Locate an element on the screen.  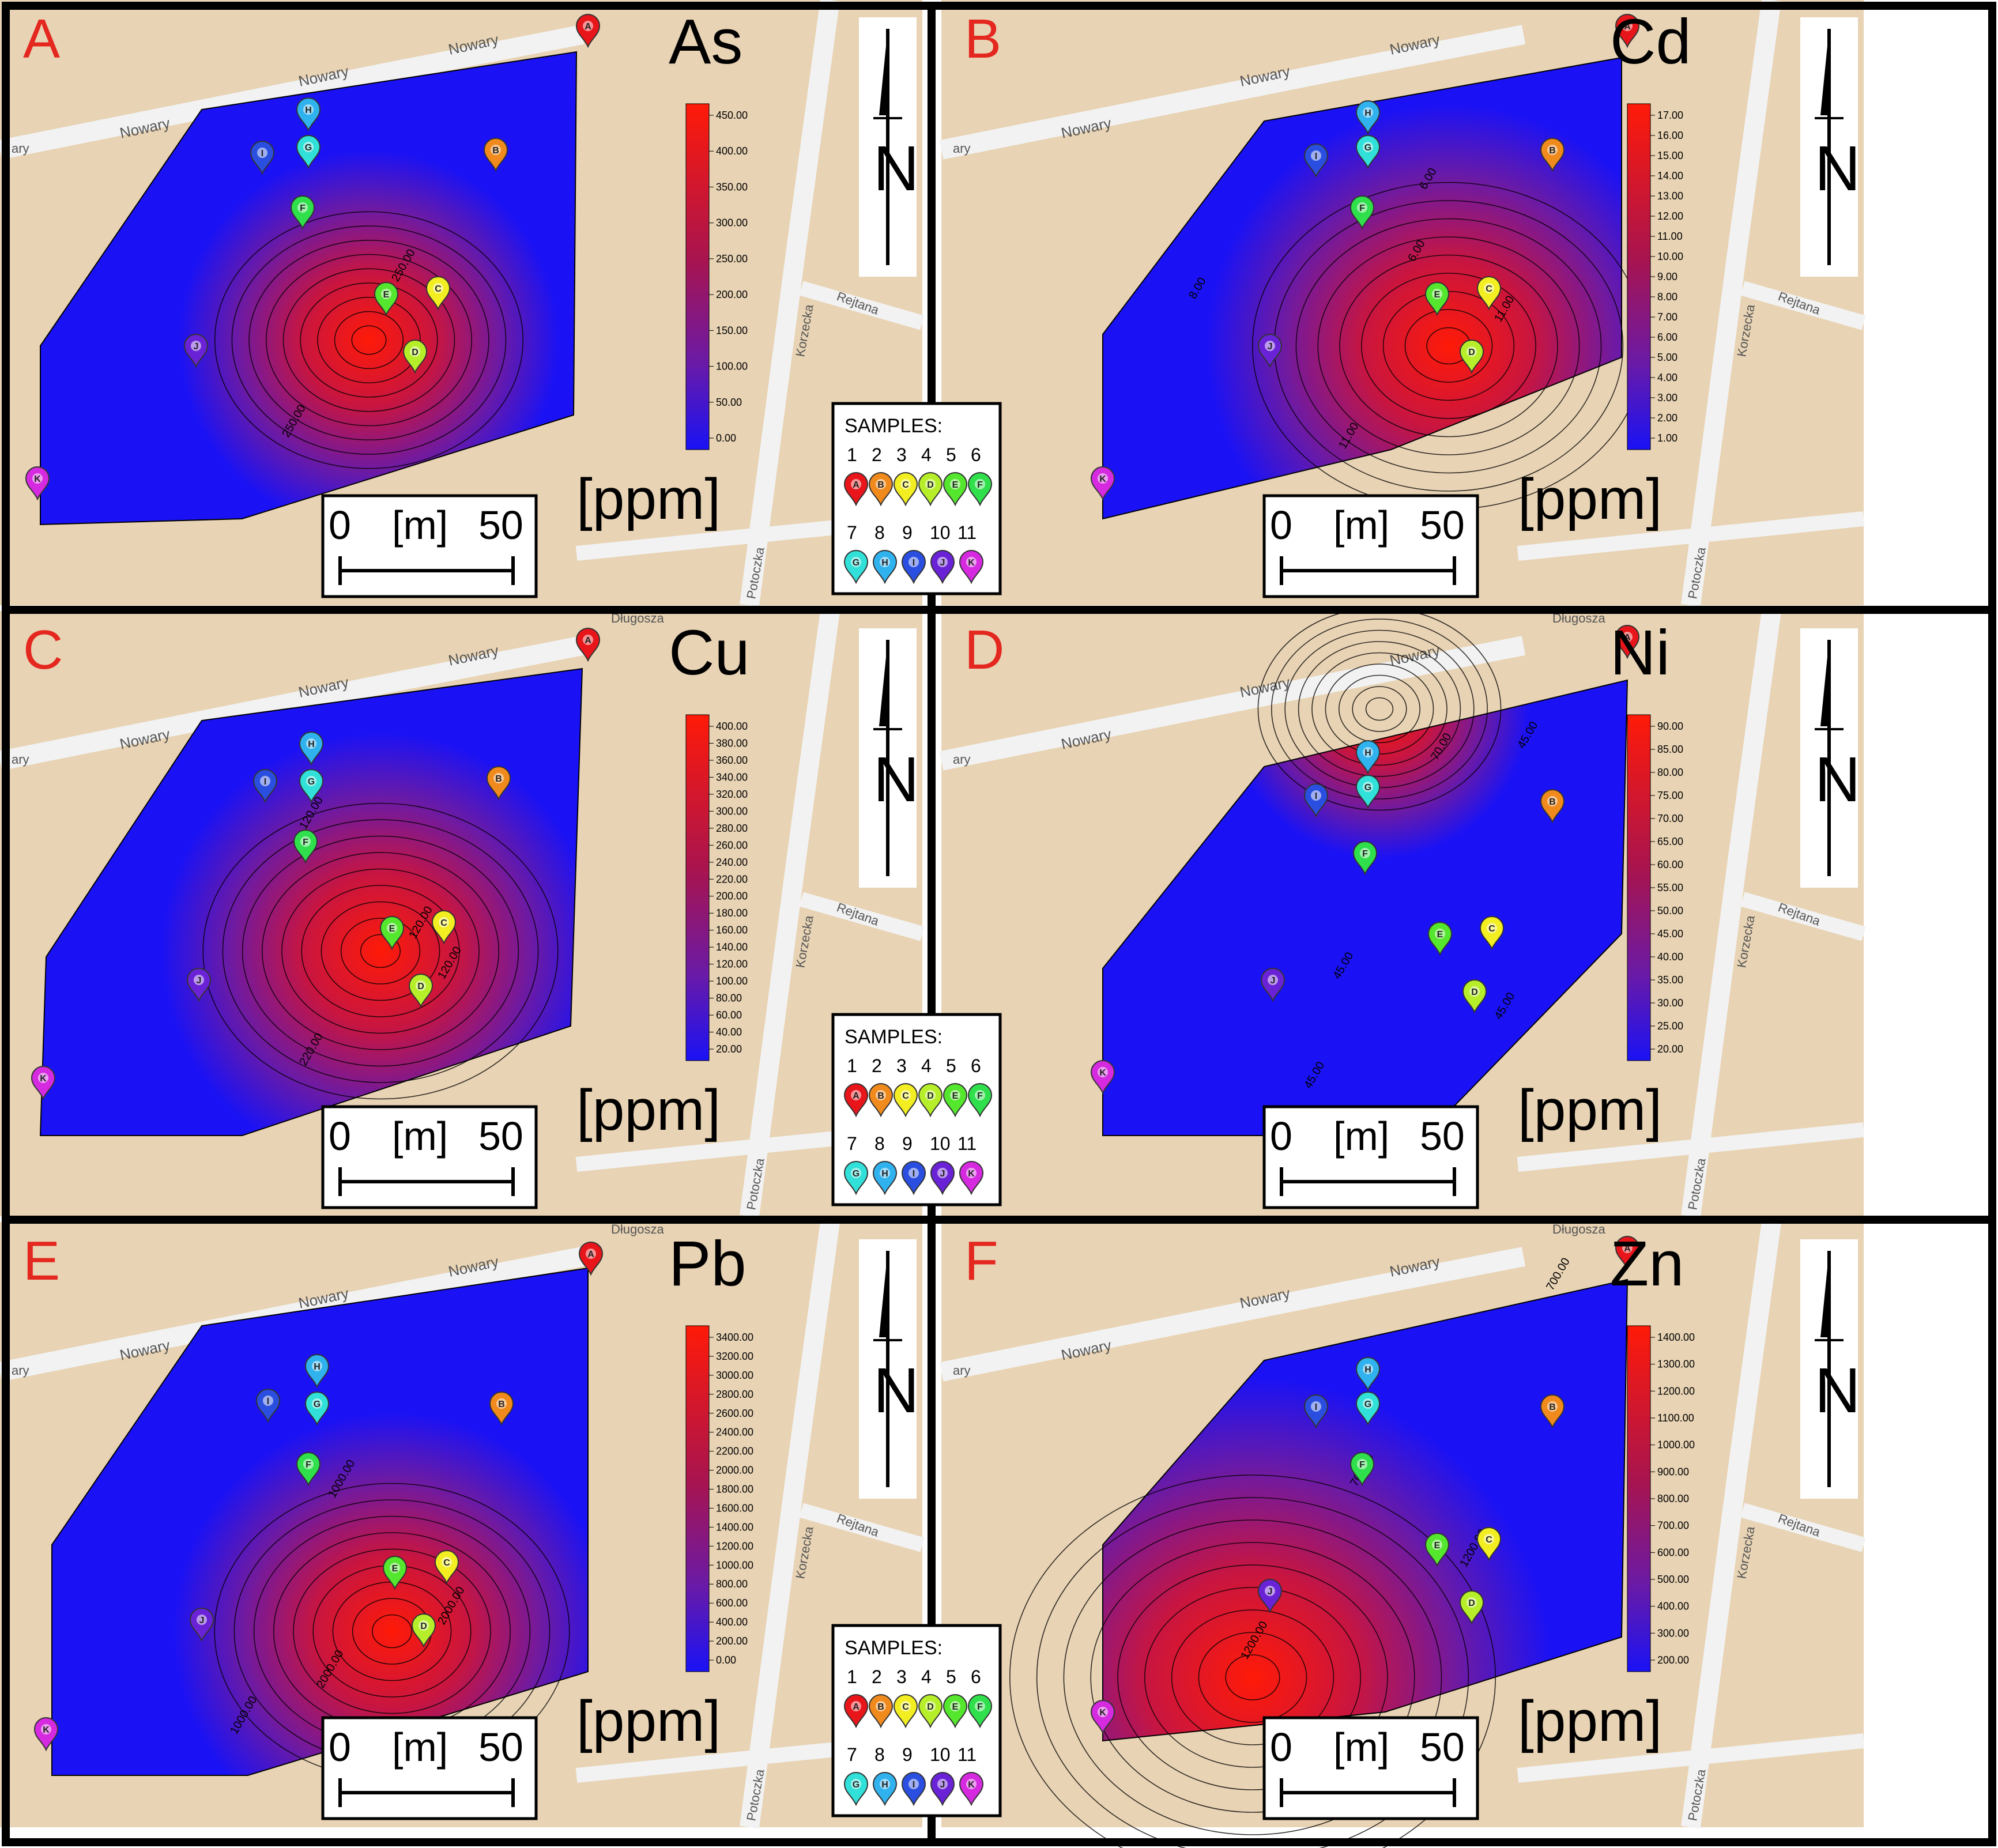
scale-tick-label: 700.00 is located at coordinates (1673, 1526).